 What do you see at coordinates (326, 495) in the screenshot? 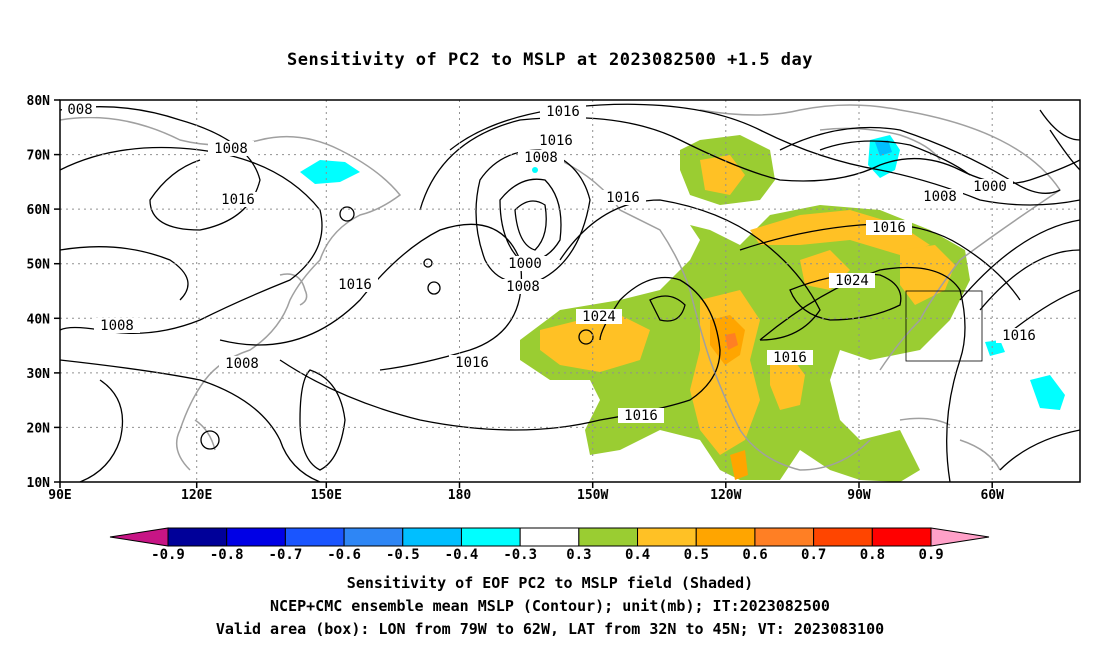
I see `lon-label: 150E` at bounding box center [326, 495].